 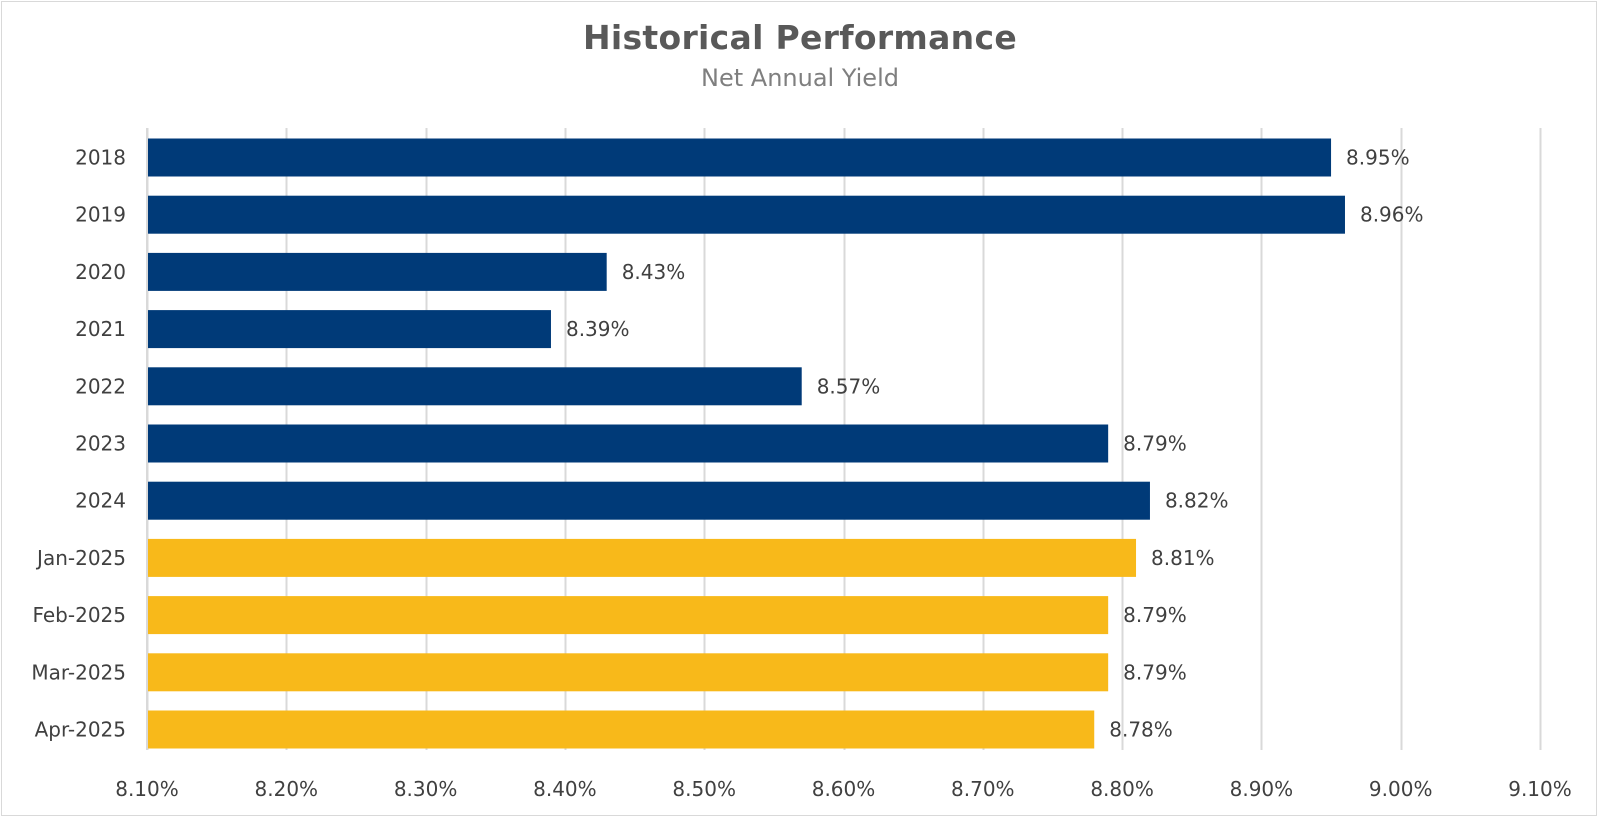 I want to click on category-label: Feb-2025, so click(x=79, y=615).